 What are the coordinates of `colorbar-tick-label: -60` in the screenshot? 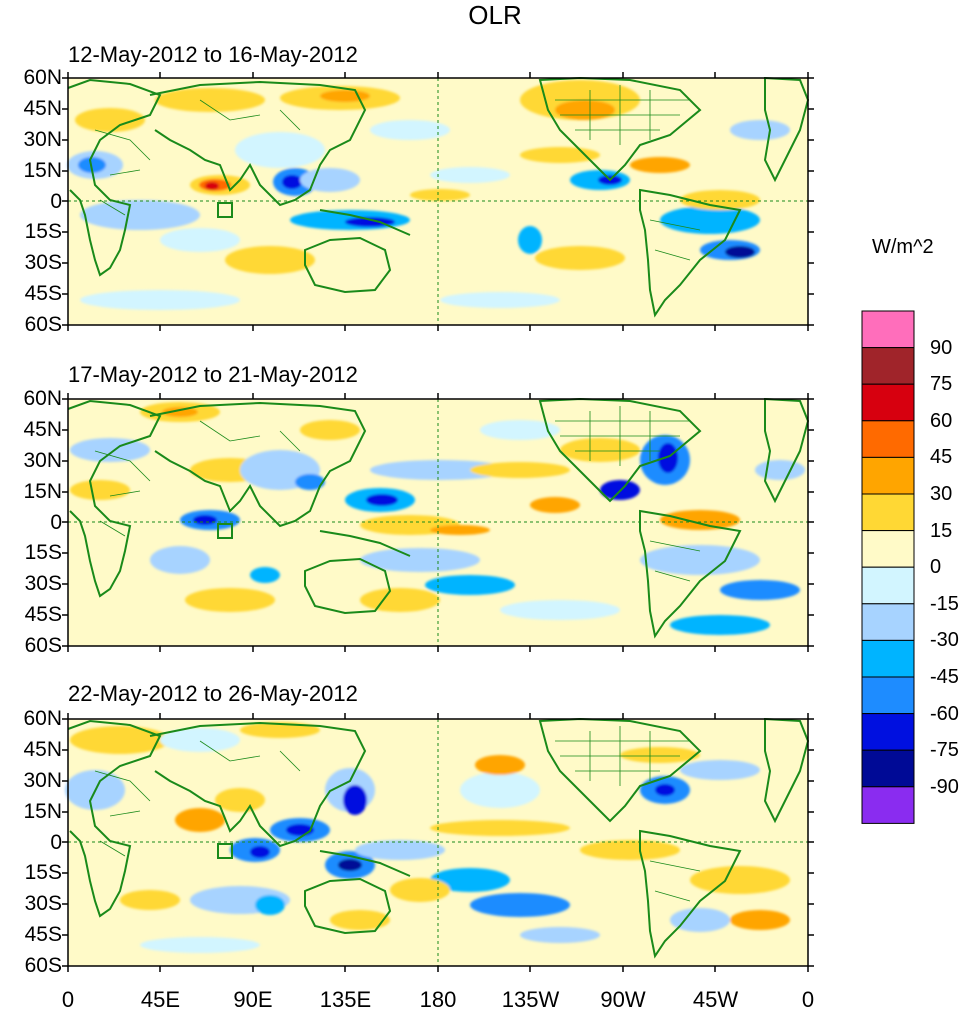 It's located at (944, 713).